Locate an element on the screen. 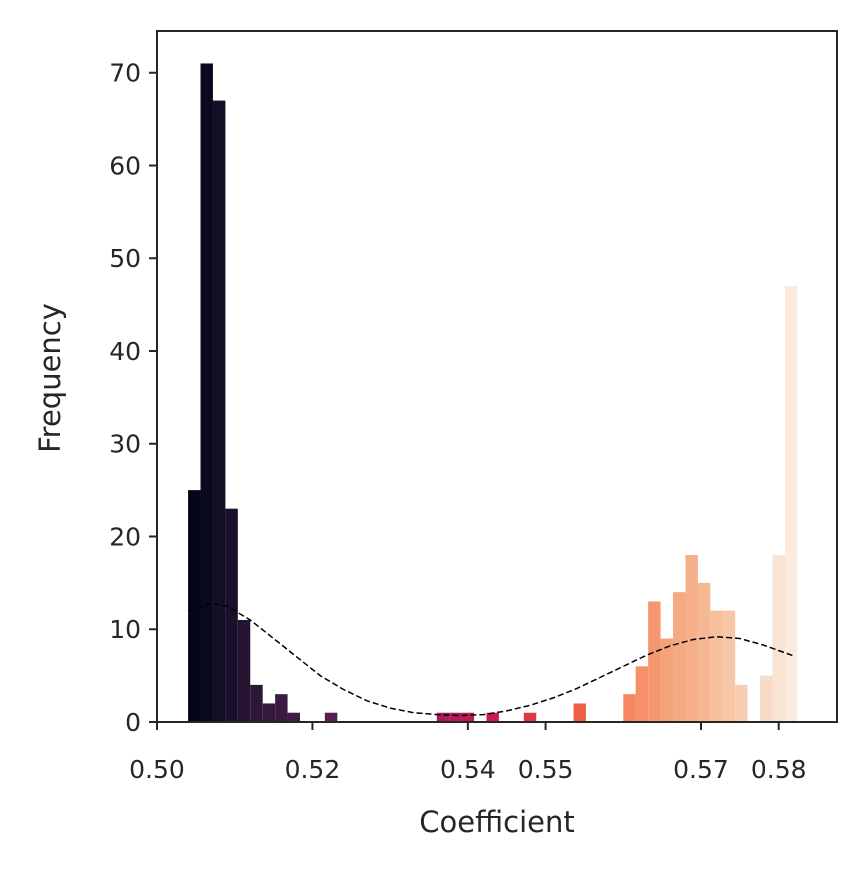  y-tick-label: 40 is located at coordinates (125, 351).